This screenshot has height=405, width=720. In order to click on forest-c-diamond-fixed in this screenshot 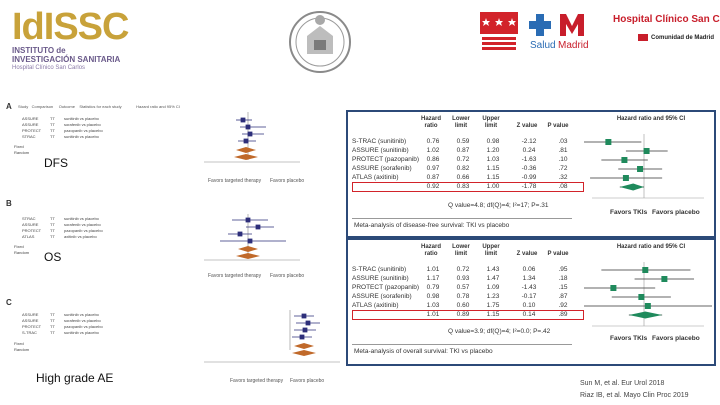, I will do `click(304, 346)`.